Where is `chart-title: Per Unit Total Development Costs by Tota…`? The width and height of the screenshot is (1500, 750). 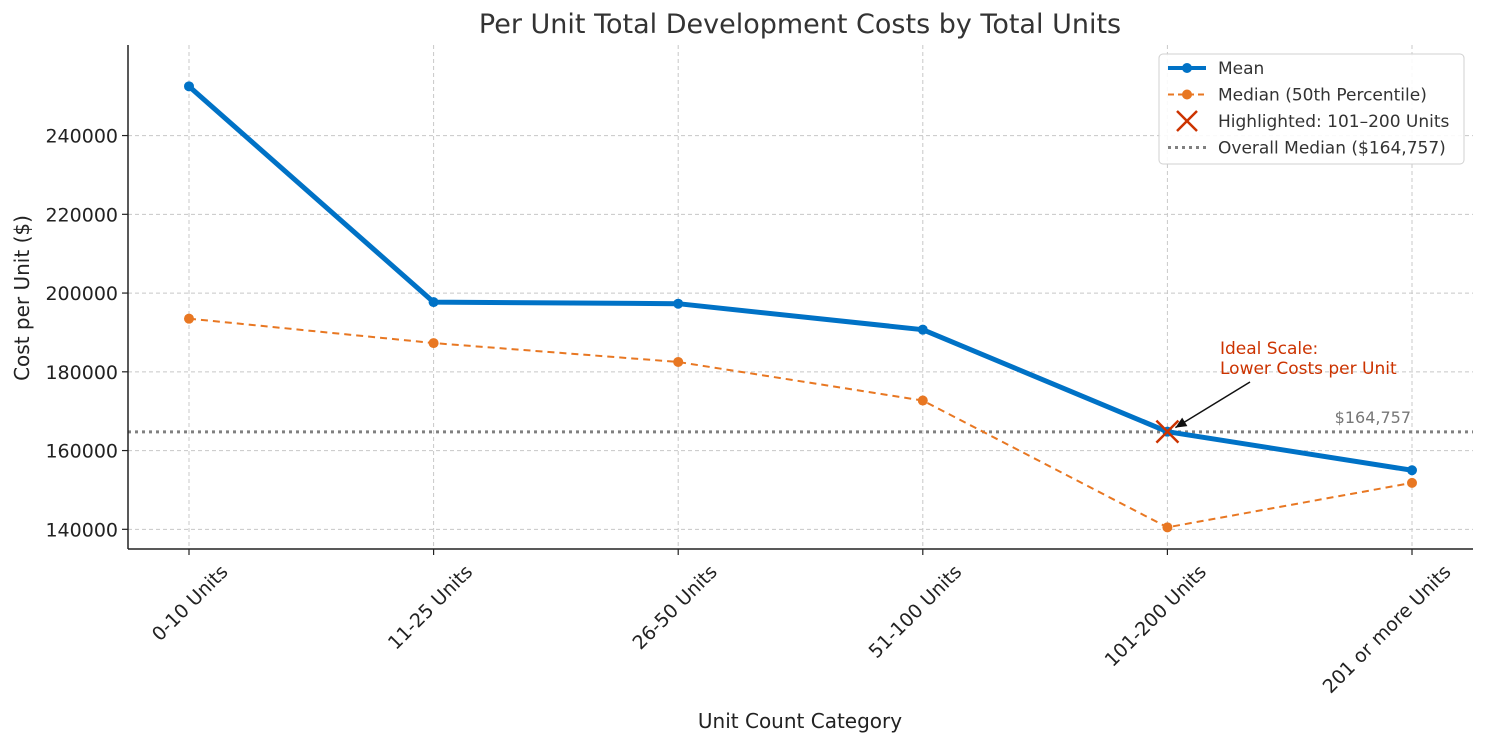 chart-title: Per Unit Total Development Costs by Tota… is located at coordinates (800, 24).